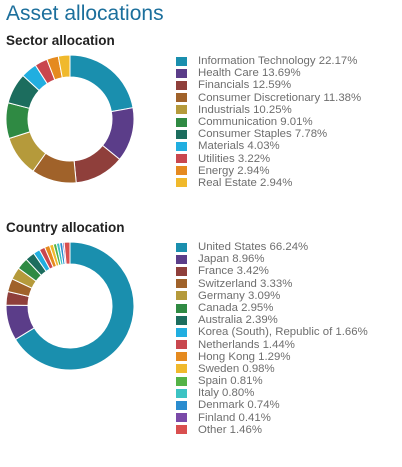  What do you see at coordinates (85, 13) in the screenshot?
I see `page-title: Asset allocations` at bounding box center [85, 13].